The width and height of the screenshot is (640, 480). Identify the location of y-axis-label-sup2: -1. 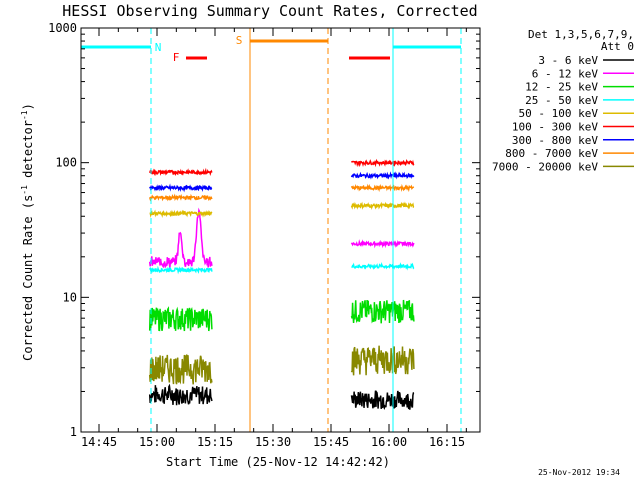
(24, 115).